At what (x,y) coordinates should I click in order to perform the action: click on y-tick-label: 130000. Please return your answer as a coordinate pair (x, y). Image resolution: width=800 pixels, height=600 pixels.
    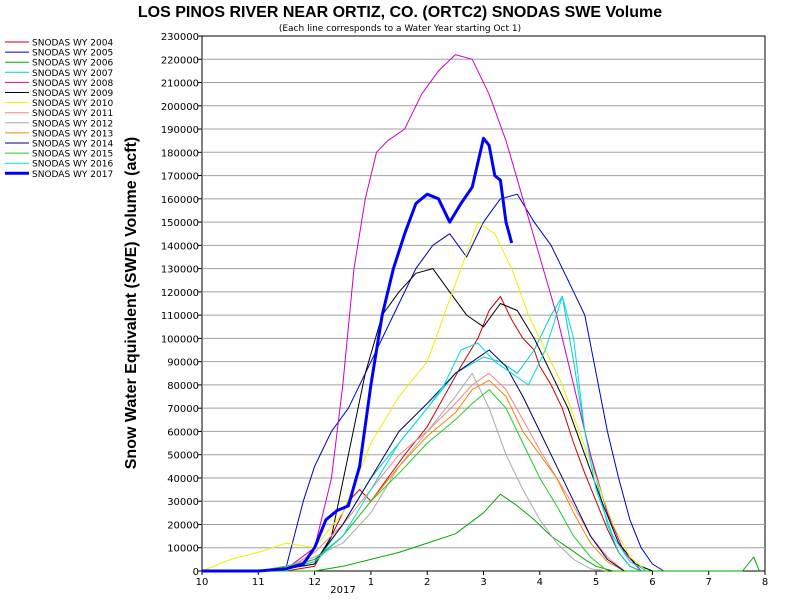
    Looking at the image, I should click on (180, 270).